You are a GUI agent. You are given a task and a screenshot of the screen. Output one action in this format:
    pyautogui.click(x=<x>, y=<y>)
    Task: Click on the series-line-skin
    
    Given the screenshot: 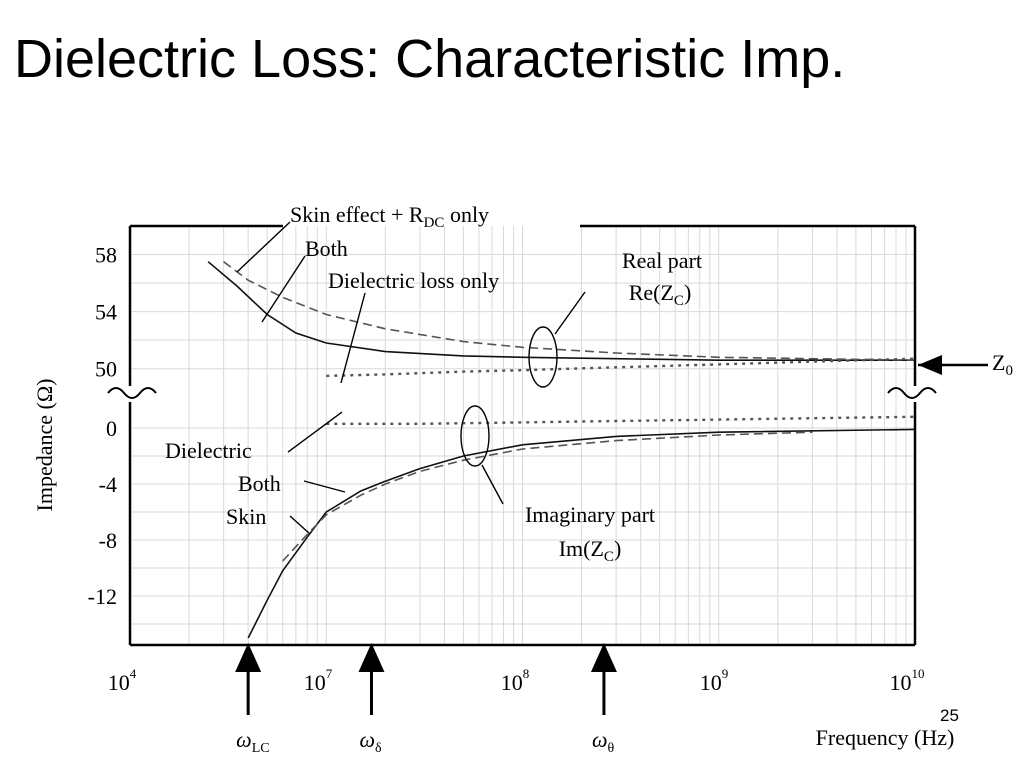 What is the action you would take?
    pyautogui.click(x=547, y=496)
    